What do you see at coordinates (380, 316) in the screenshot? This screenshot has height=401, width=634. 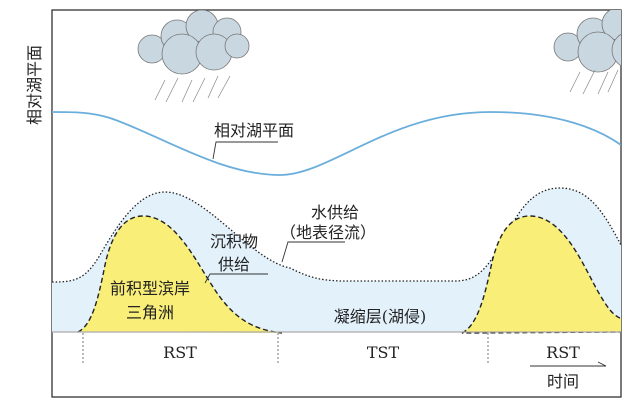 I see `condensed-layer-label: 凝缩层(湖侵)` at bounding box center [380, 316].